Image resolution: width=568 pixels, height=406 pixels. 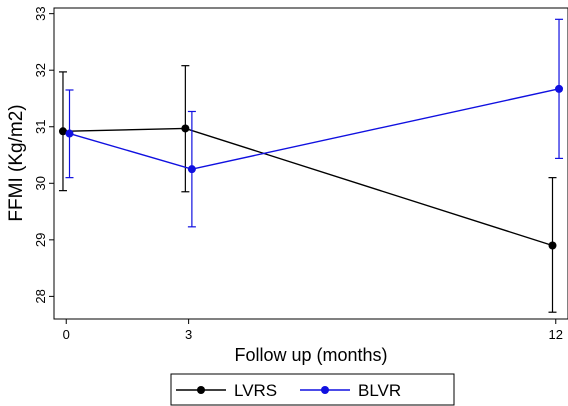 What do you see at coordinates (313, 330) in the screenshot?
I see `x-axis: 0 3 12` at bounding box center [313, 330].